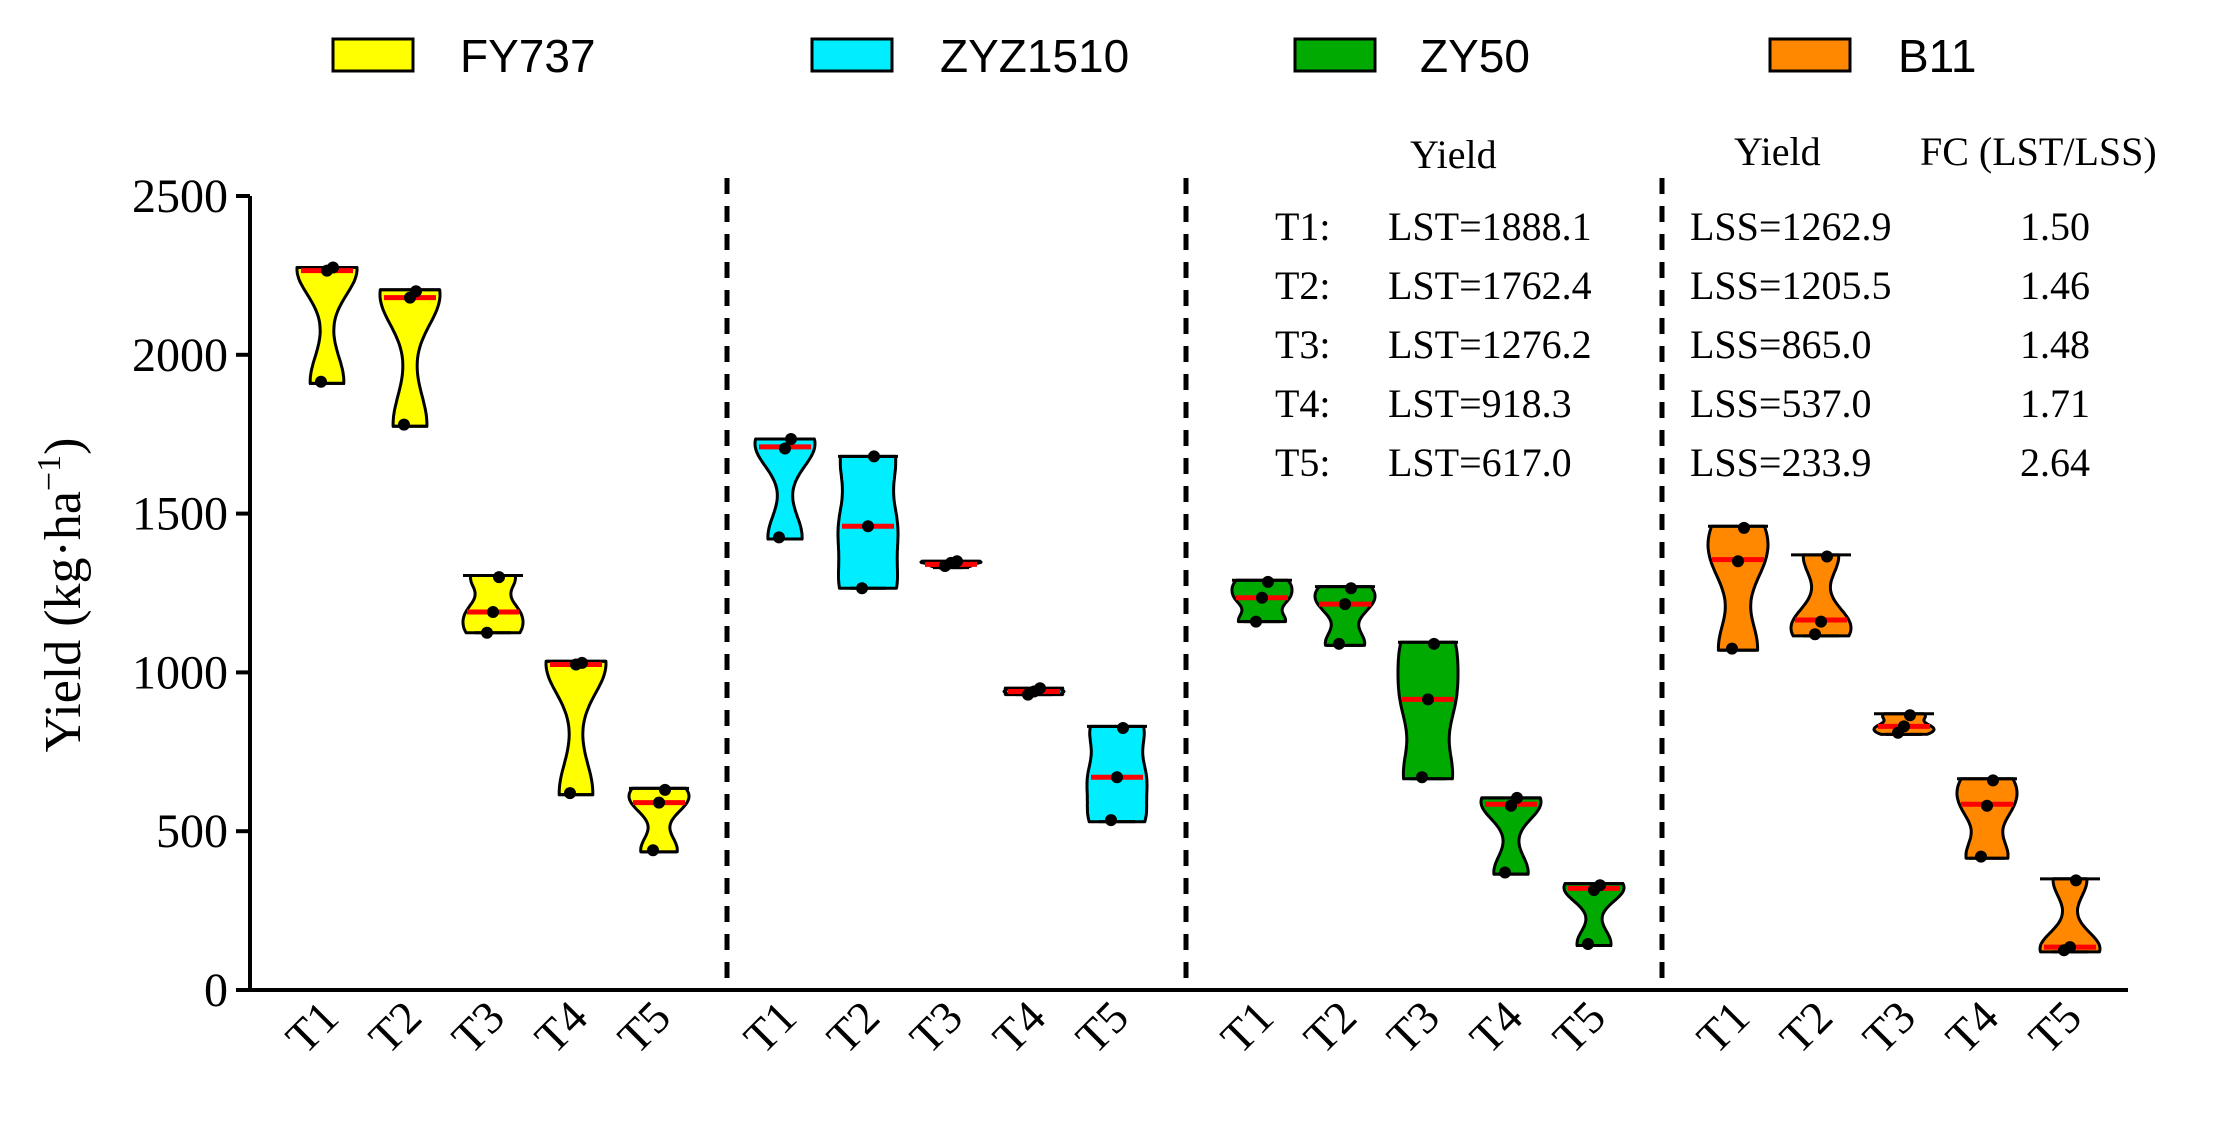  What do you see at coordinates (2070, 915) in the screenshot?
I see `violin-b11-t5` at bounding box center [2070, 915].